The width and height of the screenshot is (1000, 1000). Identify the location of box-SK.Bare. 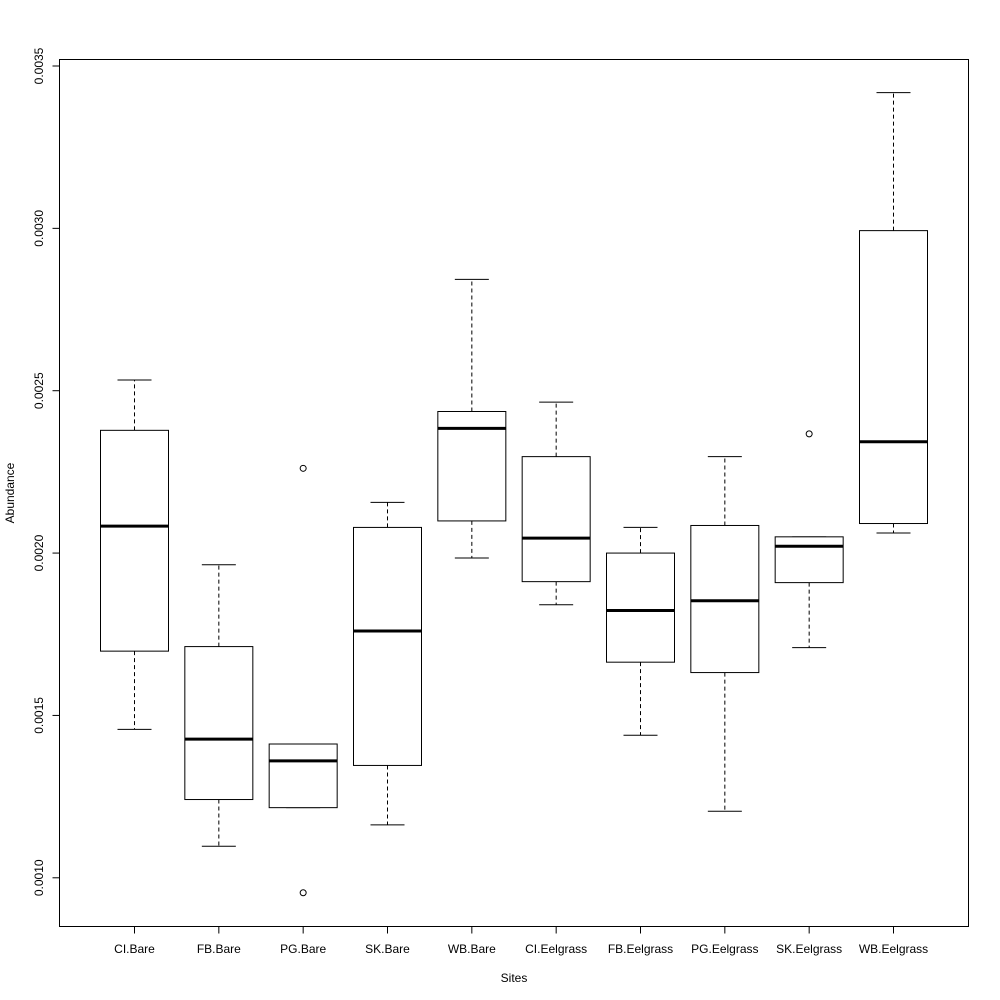
(387, 663).